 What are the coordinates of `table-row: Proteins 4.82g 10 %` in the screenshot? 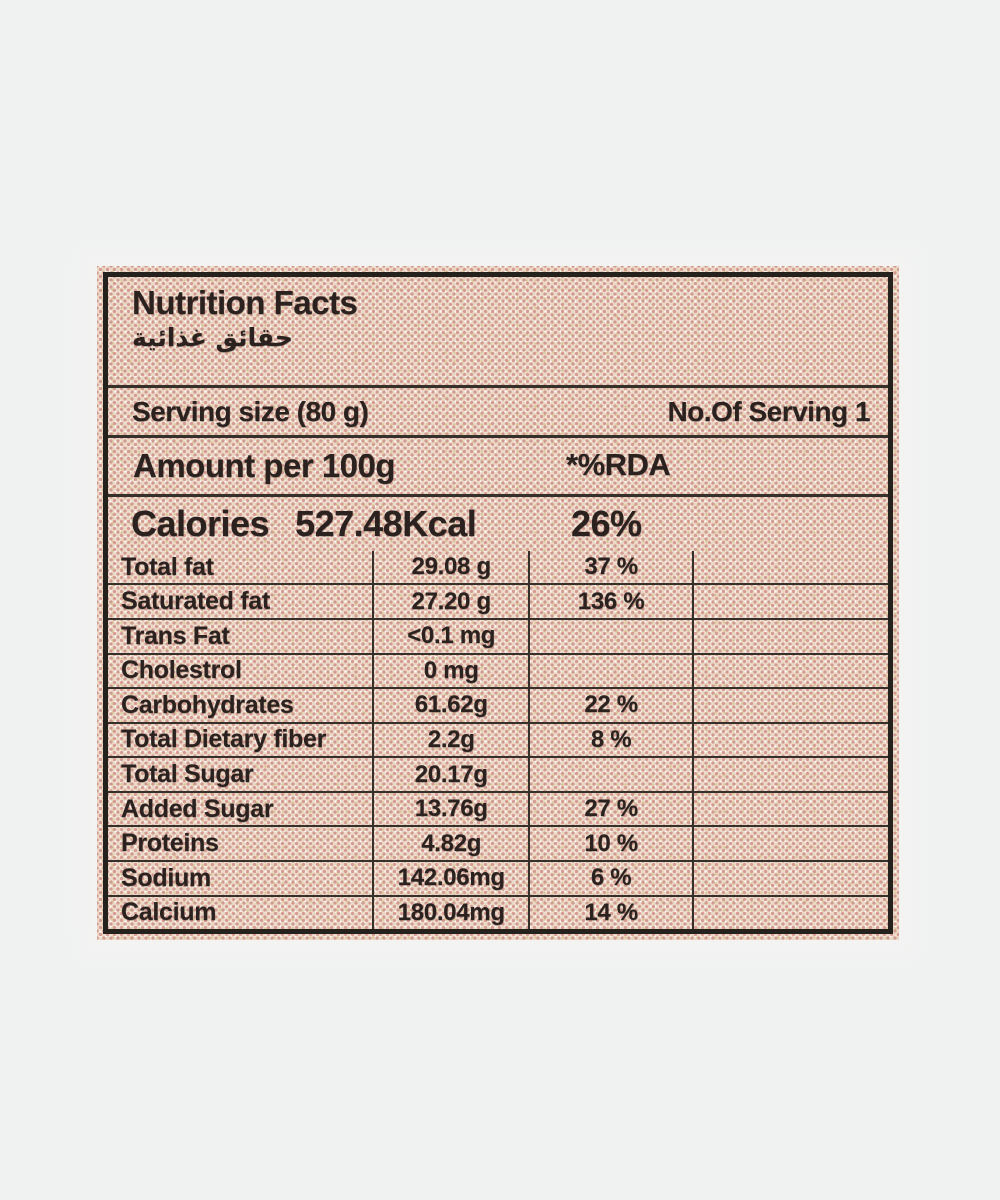 It's located at (498, 843).